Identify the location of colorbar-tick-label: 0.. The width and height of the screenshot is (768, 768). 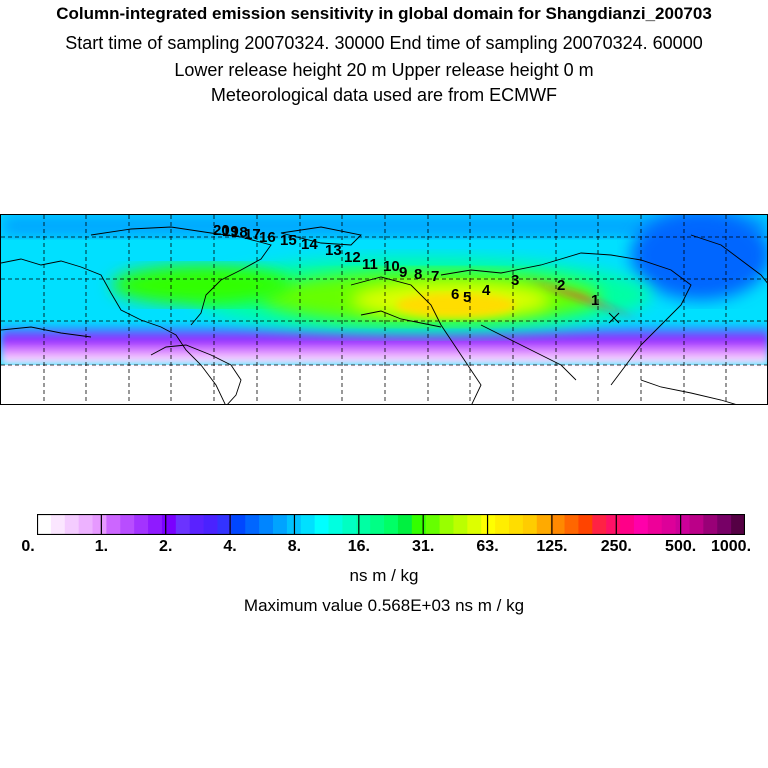
(28, 546).